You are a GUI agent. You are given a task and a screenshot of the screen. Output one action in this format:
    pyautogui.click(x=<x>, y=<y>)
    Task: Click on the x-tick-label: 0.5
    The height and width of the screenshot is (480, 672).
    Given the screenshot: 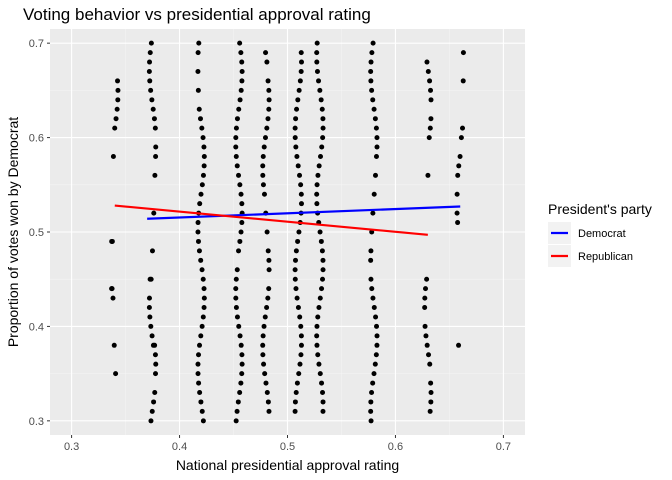 What is the action you would take?
    pyautogui.click(x=287, y=447)
    